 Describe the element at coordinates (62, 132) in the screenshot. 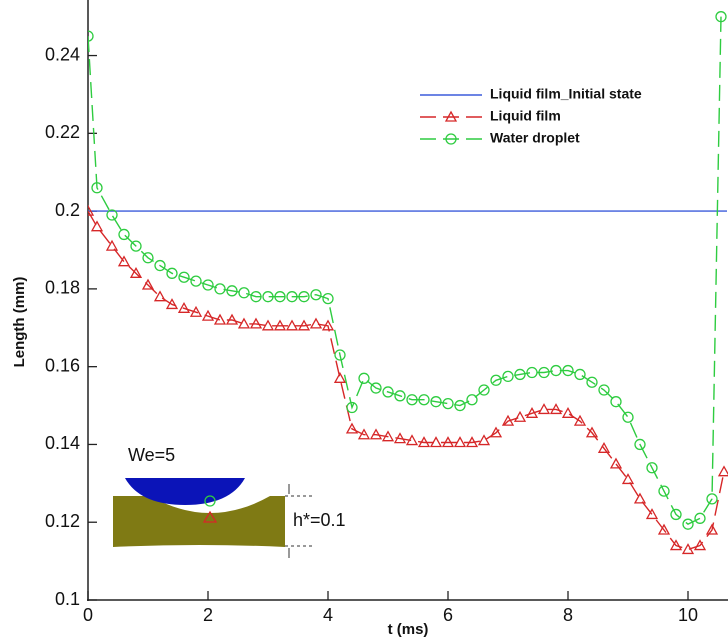

I see `y-tick-label: 0.22` at that location.